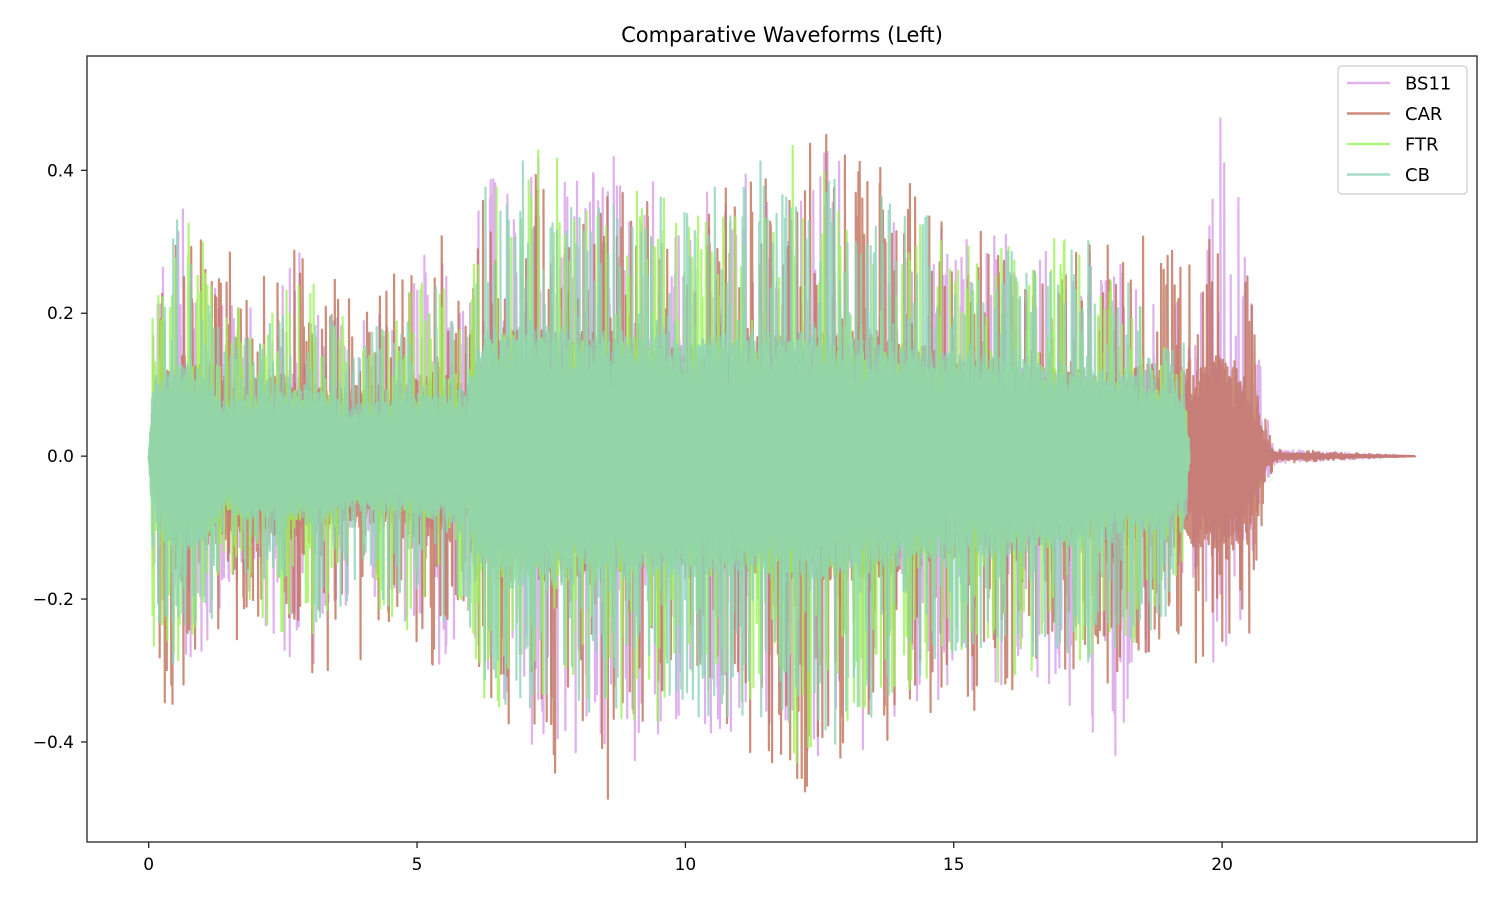  I want to click on legend-item-ftr: FTR, so click(1393, 145).